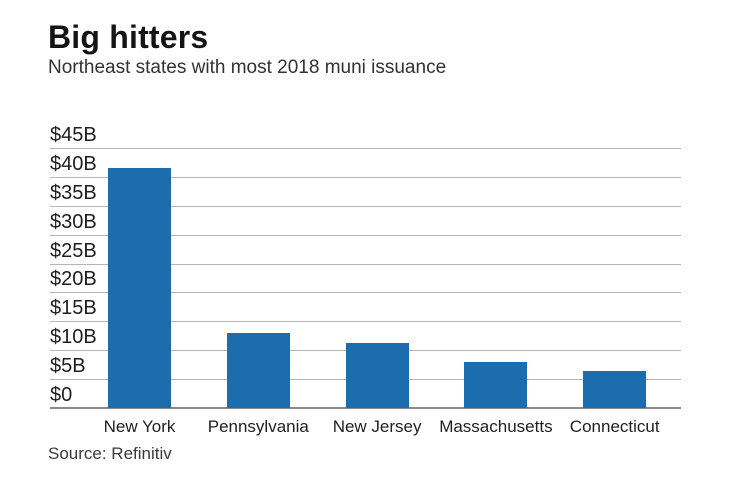  I want to click on y-axis-tick-label: $45B, so click(73, 135).